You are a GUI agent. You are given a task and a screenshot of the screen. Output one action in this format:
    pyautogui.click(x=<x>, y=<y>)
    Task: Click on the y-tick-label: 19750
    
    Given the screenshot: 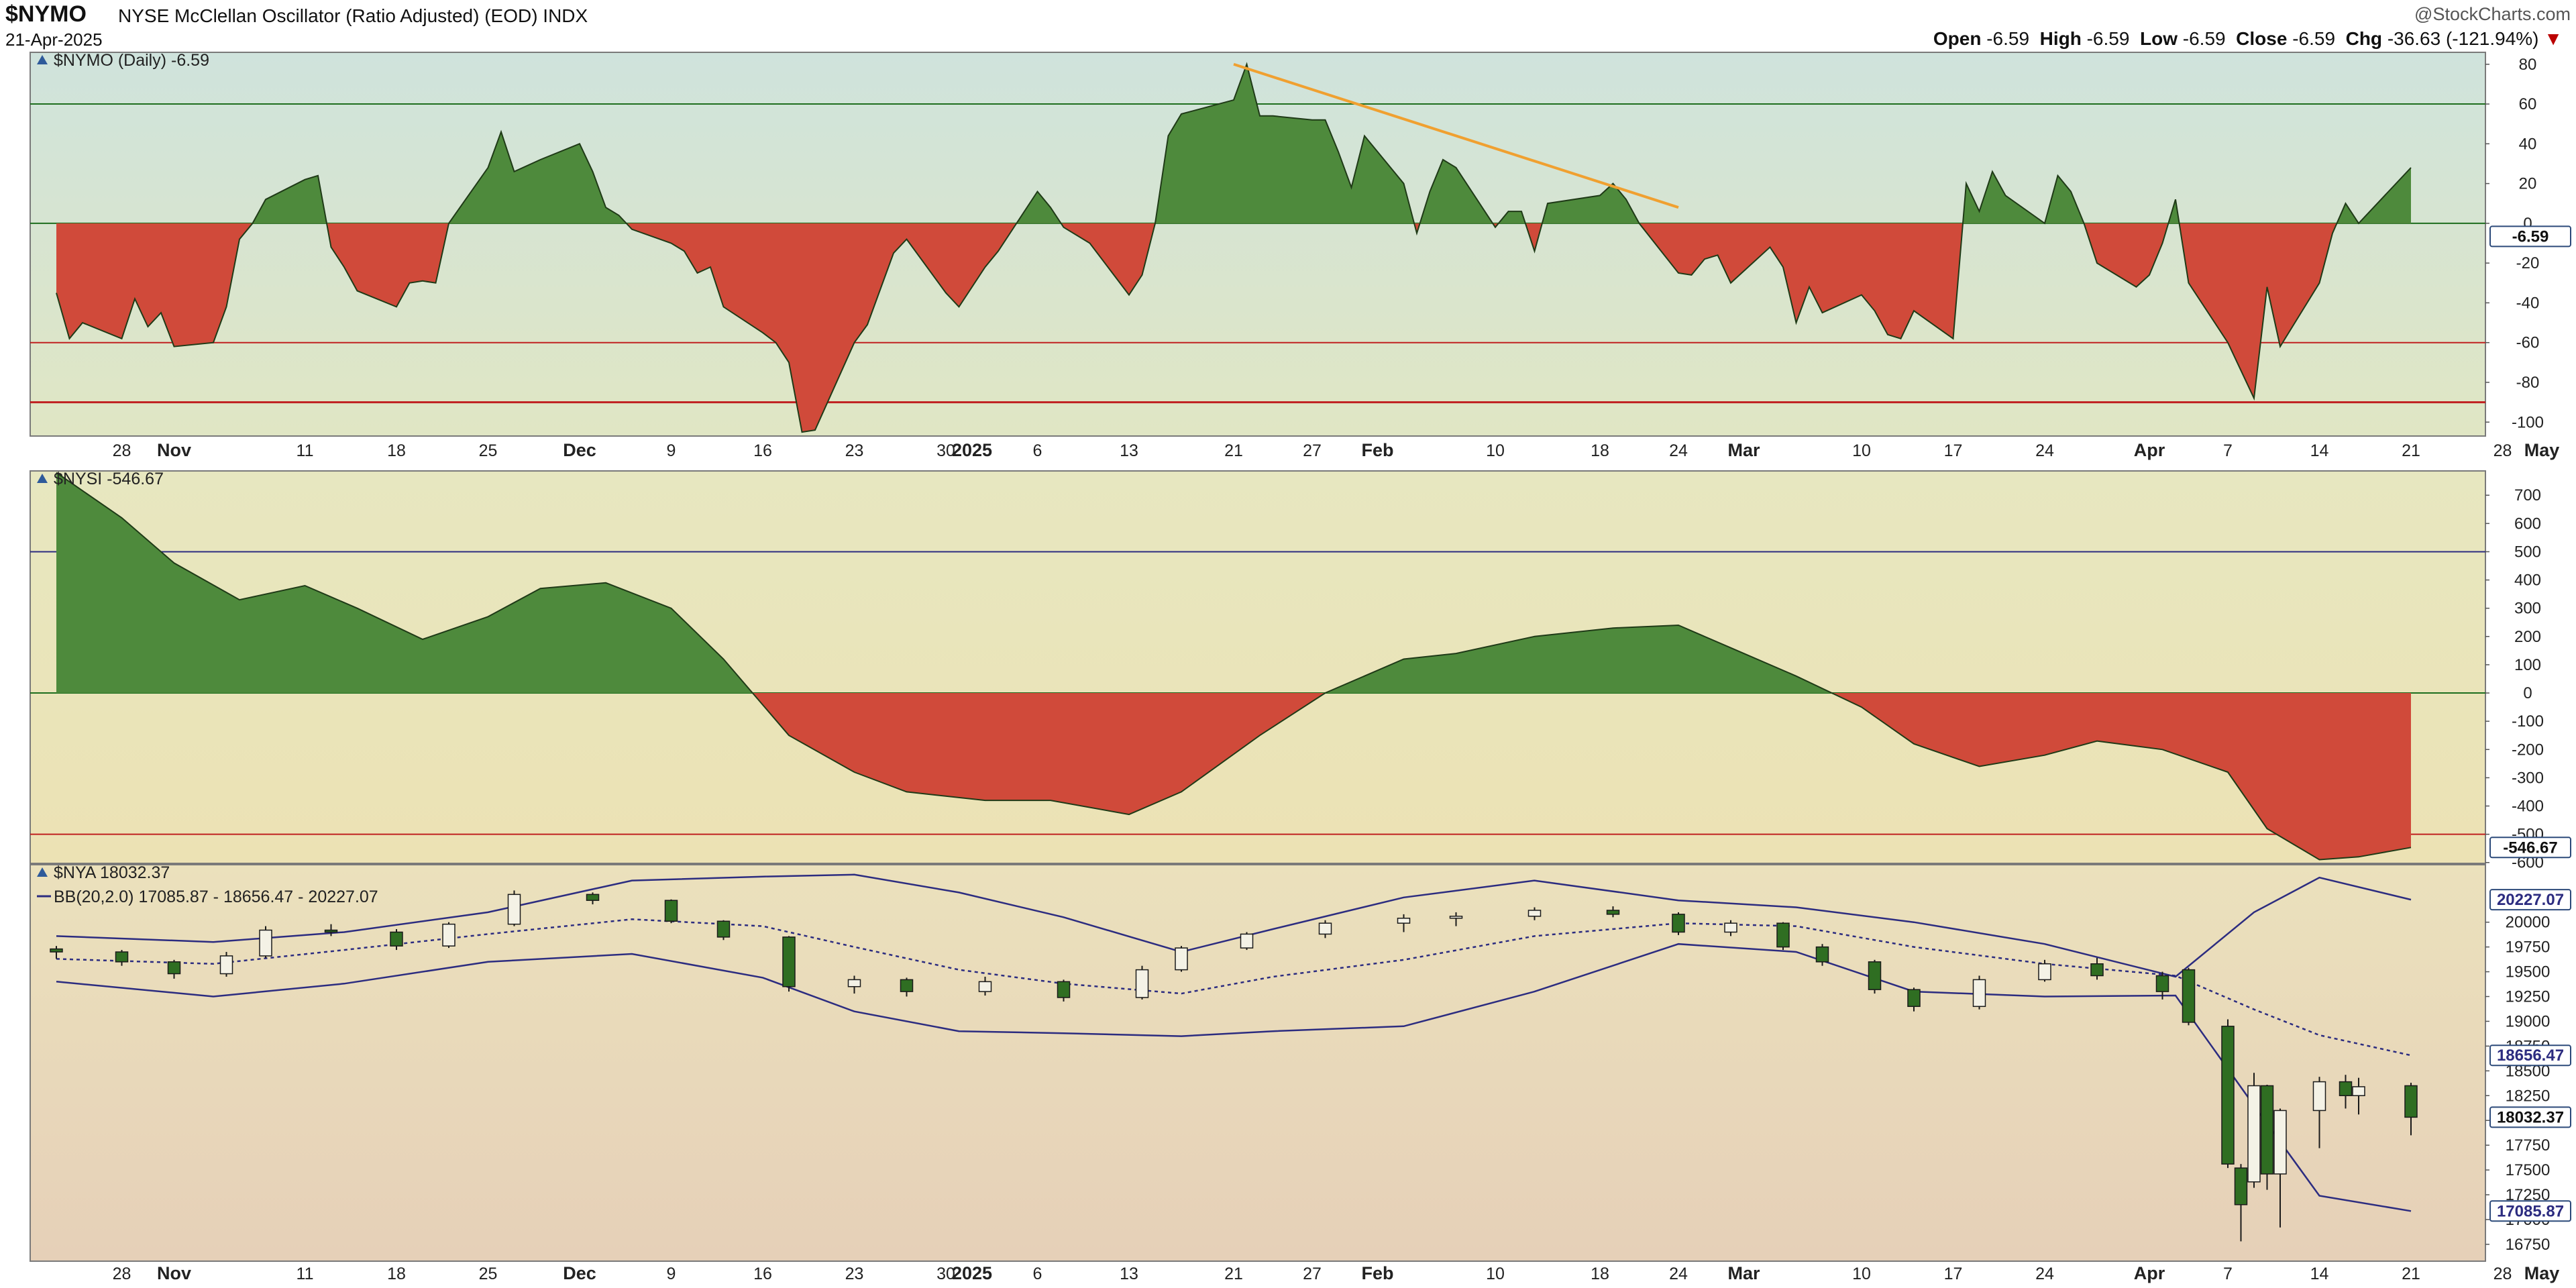 What is the action you would take?
    pyautogui.click(x=2528, y=947)
    